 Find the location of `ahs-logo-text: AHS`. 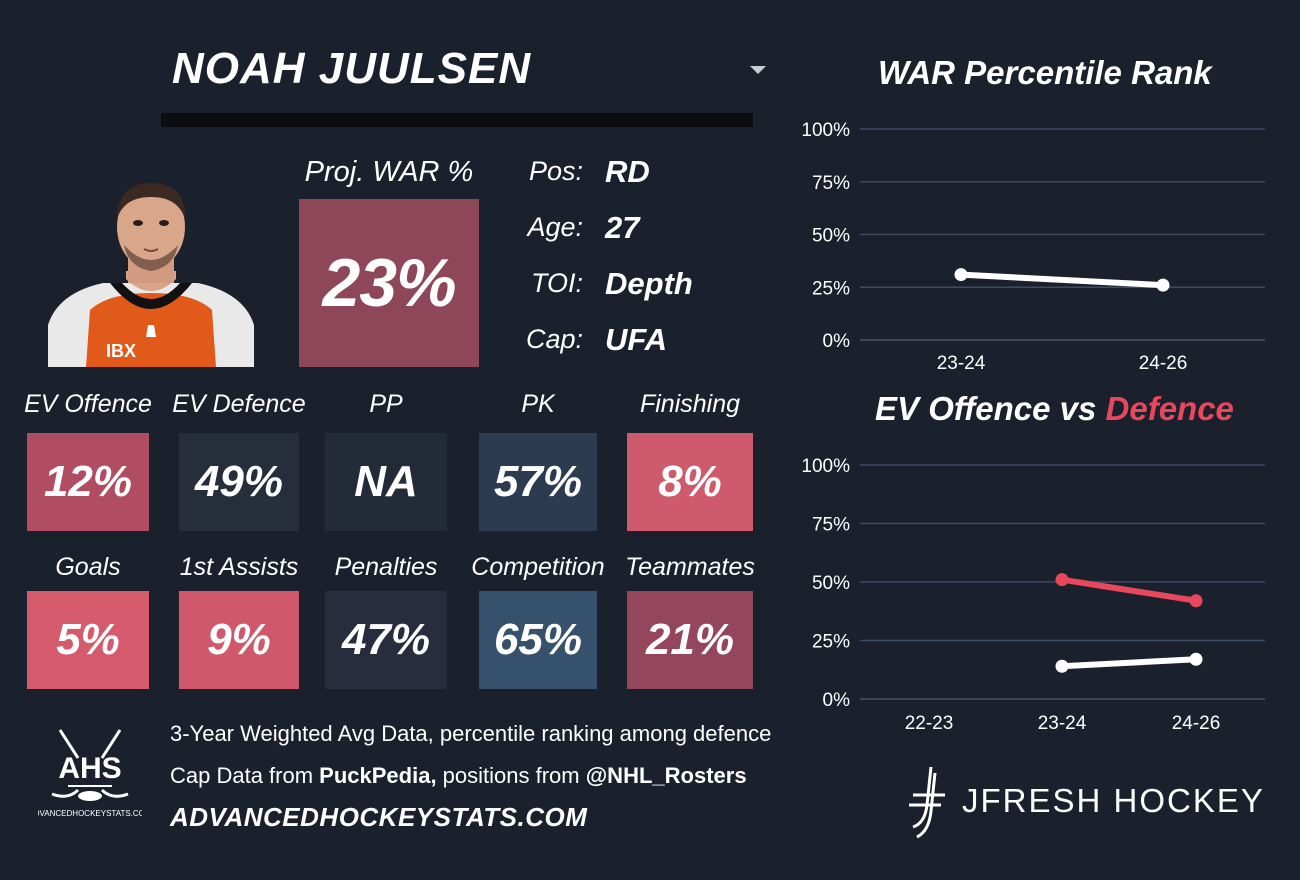

ahs-logo-text: AHS is located at coordinates (89, 768).